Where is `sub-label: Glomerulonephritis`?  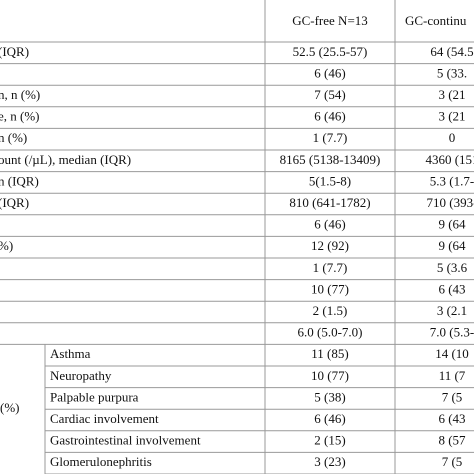
sub-label: Glomerulonephritis is located at coordinates (101, 461).